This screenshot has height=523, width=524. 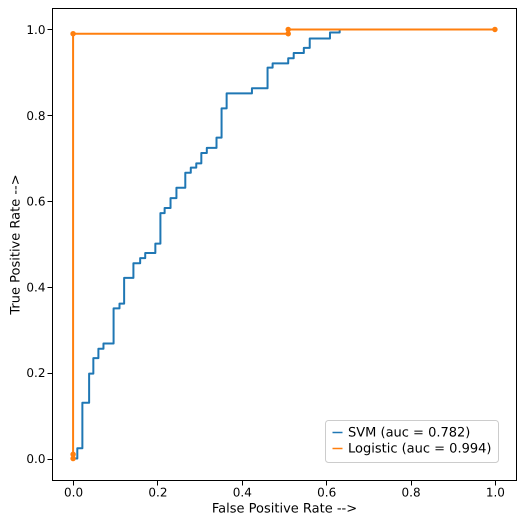 I want to click on x-tick-label: 0.0, so click(x=74, y=493).